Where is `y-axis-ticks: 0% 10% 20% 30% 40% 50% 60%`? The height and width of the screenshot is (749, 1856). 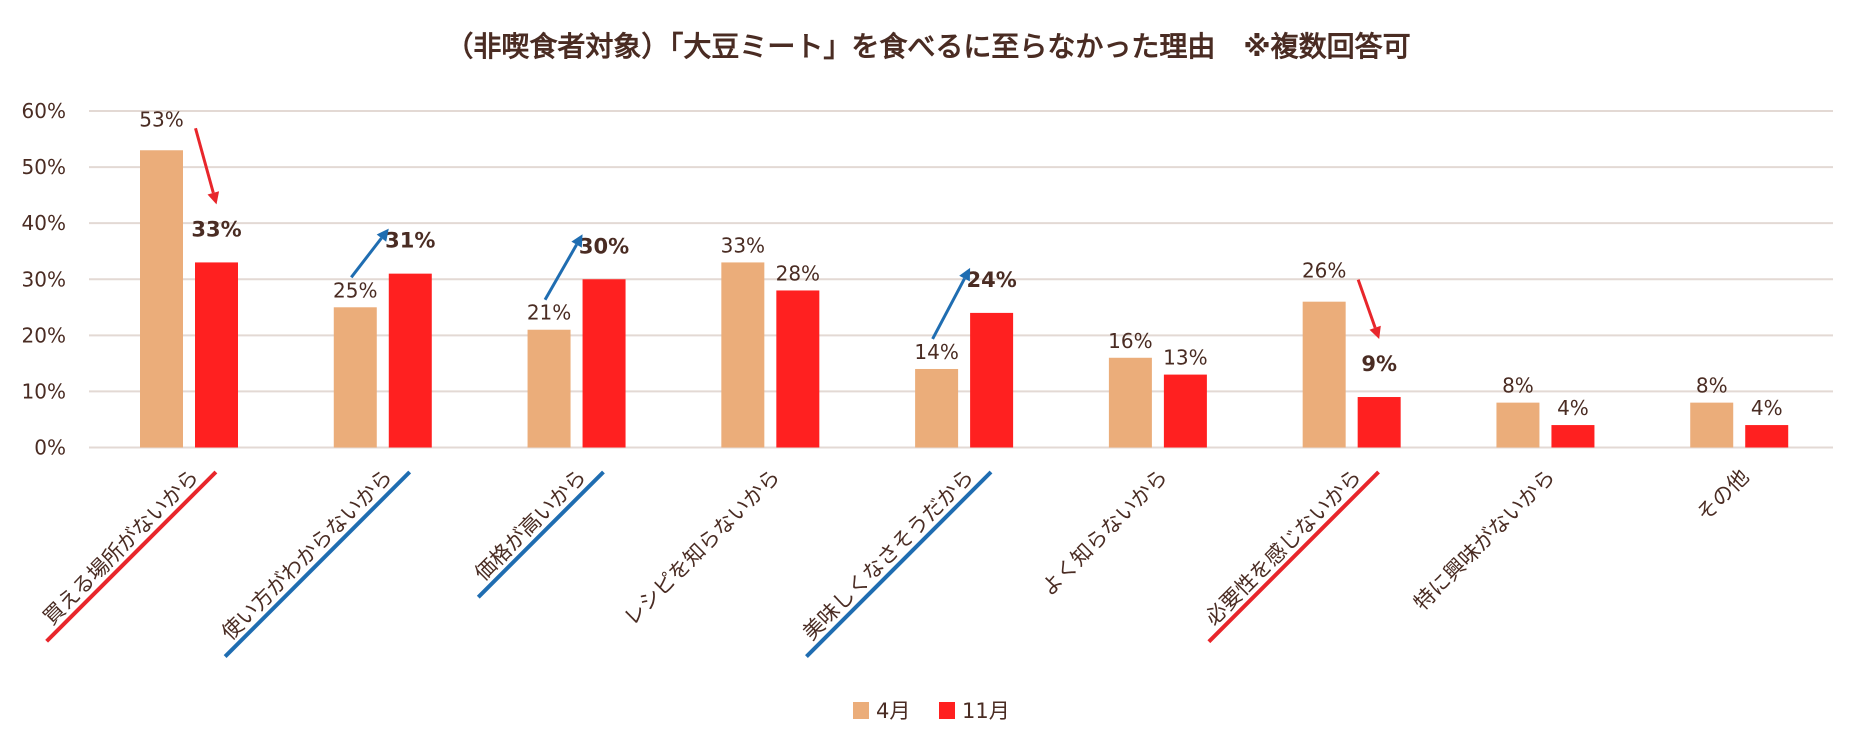
y-axis-ticks: 0% 10% 20% 30% 40% 50% 60% is located at coordinates (44, 279).